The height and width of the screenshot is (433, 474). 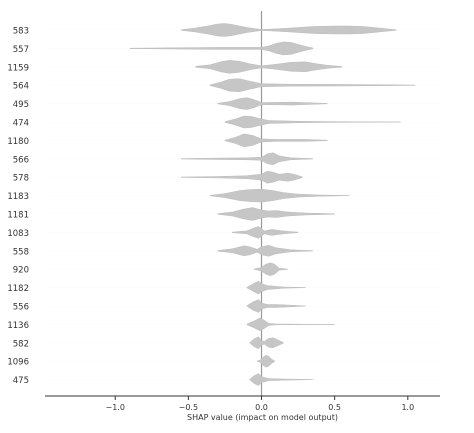 I want to click on x-tick-label: 0.5, so click(x=334, y=407).